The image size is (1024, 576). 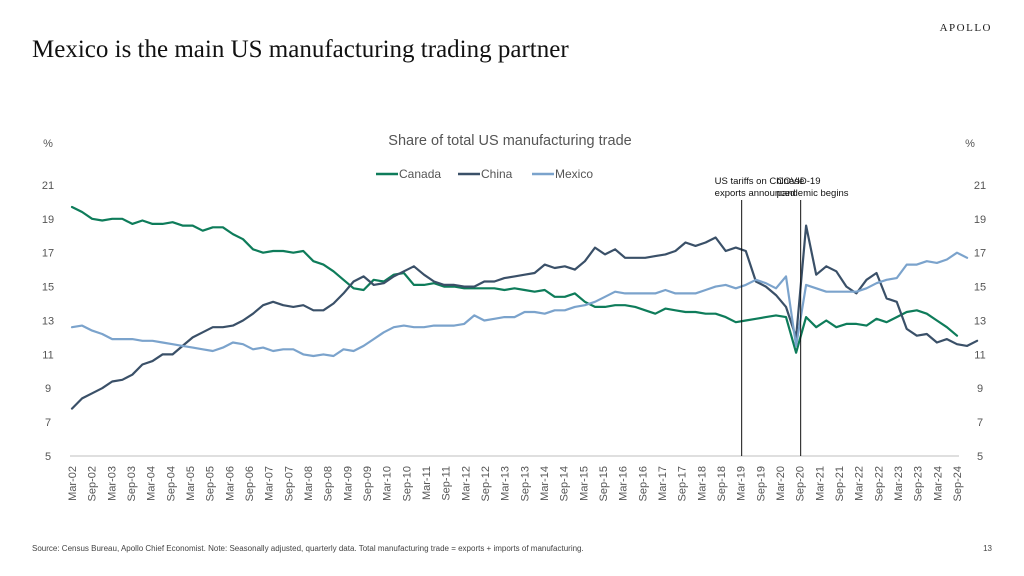 I want to click on x-tick-label: Mar-03, so click(x=112, y=483).